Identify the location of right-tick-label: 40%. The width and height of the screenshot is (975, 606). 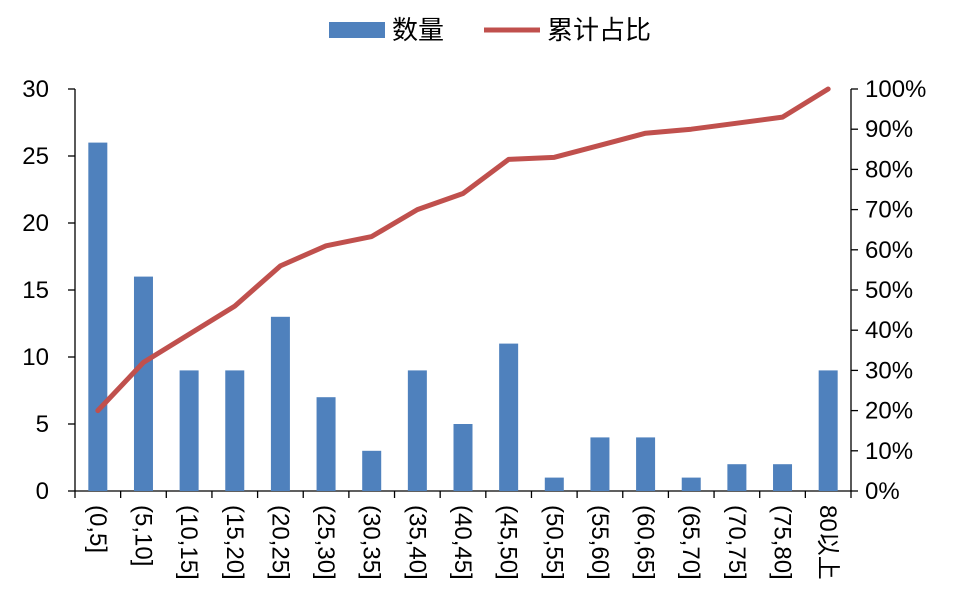
(889, 330).